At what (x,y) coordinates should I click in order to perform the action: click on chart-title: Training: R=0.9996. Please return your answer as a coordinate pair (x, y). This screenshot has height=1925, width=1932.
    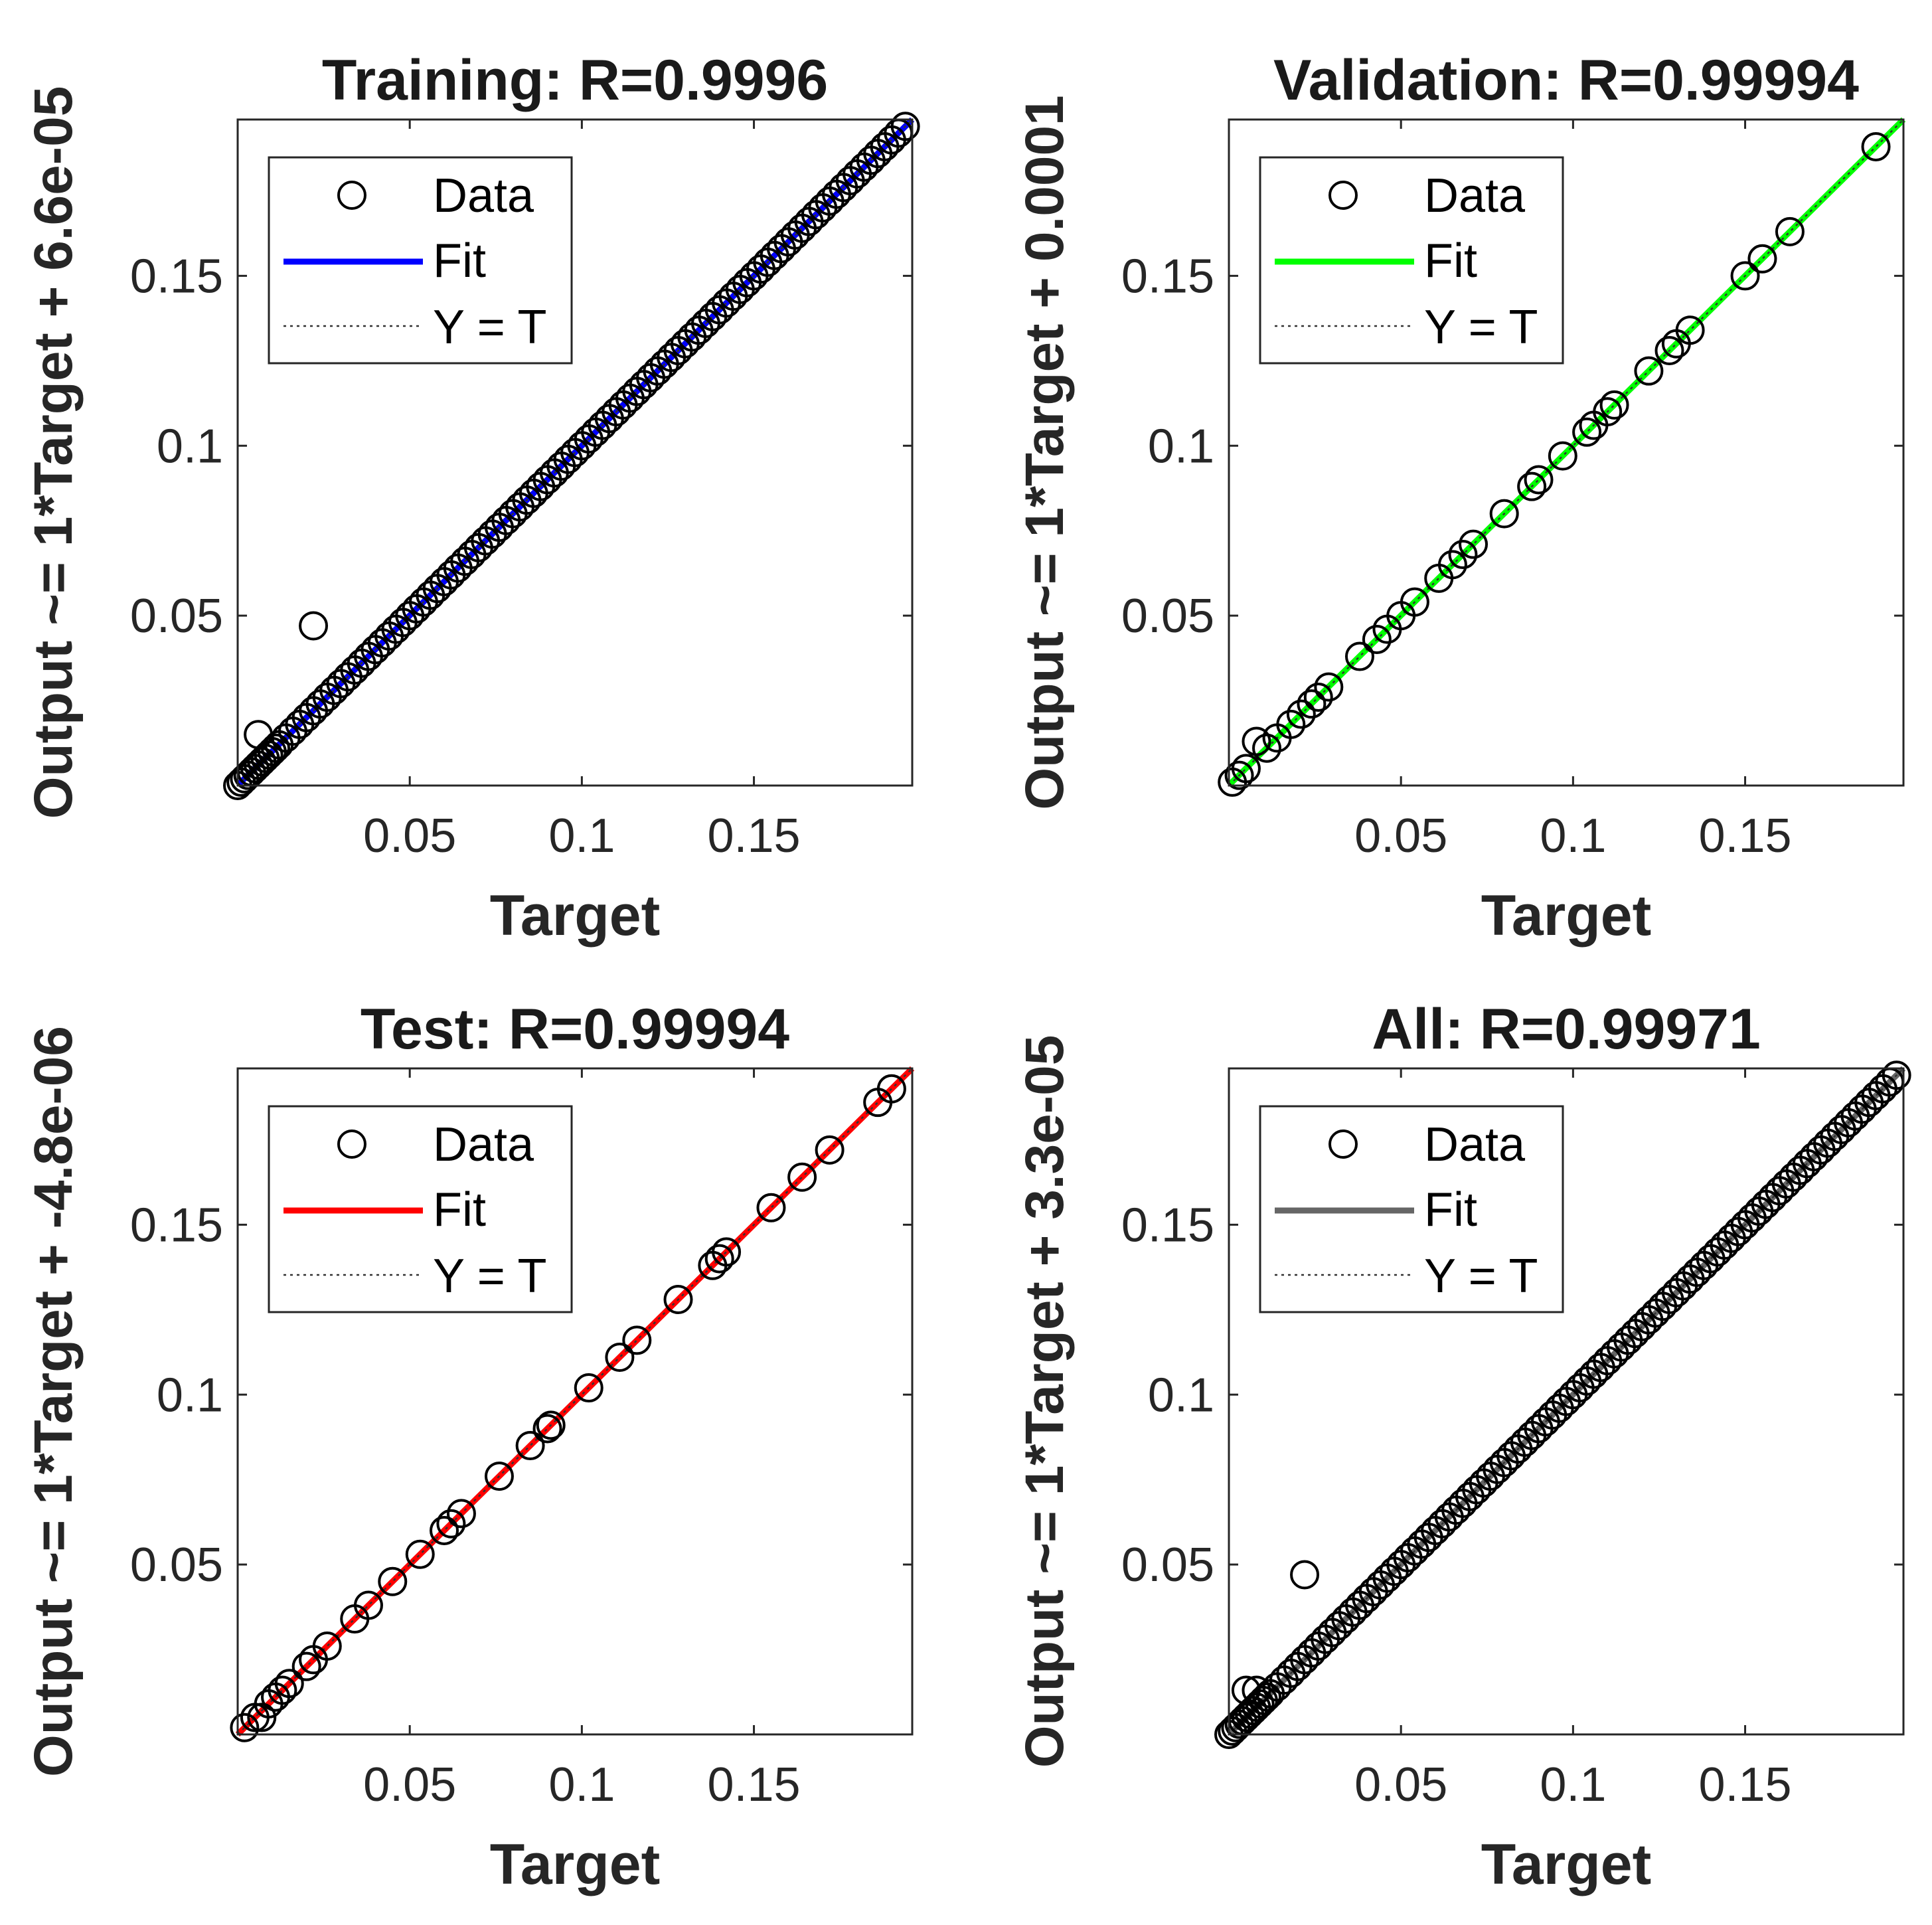
    Looking at the image, I should click on (575, 80).